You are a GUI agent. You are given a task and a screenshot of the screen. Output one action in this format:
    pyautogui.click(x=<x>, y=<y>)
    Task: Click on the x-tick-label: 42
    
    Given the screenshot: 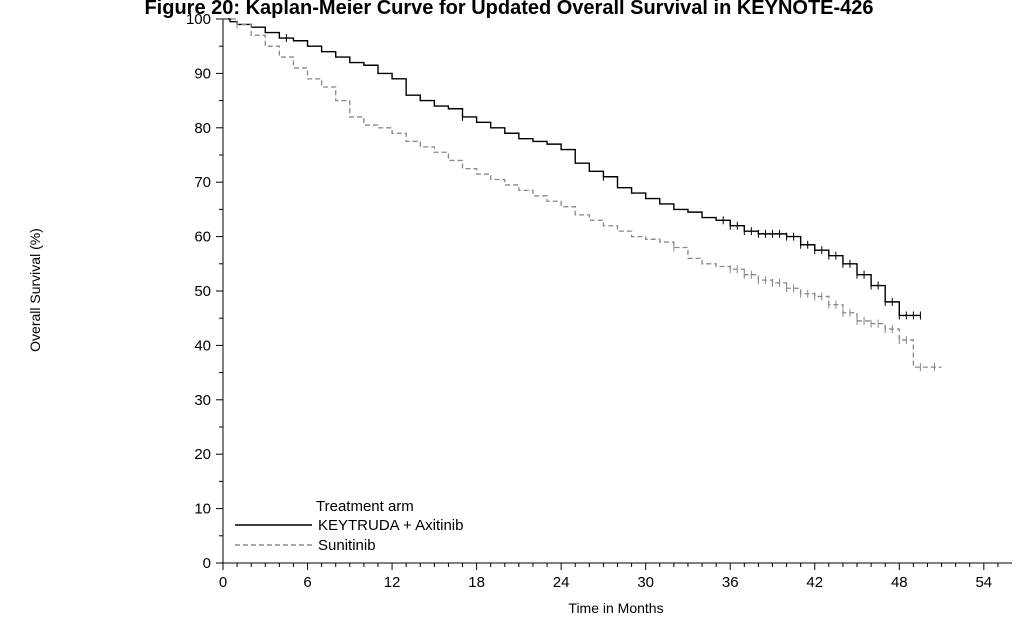 What is the action you would take?
    pyautogui.click(x=814, y=582)
    